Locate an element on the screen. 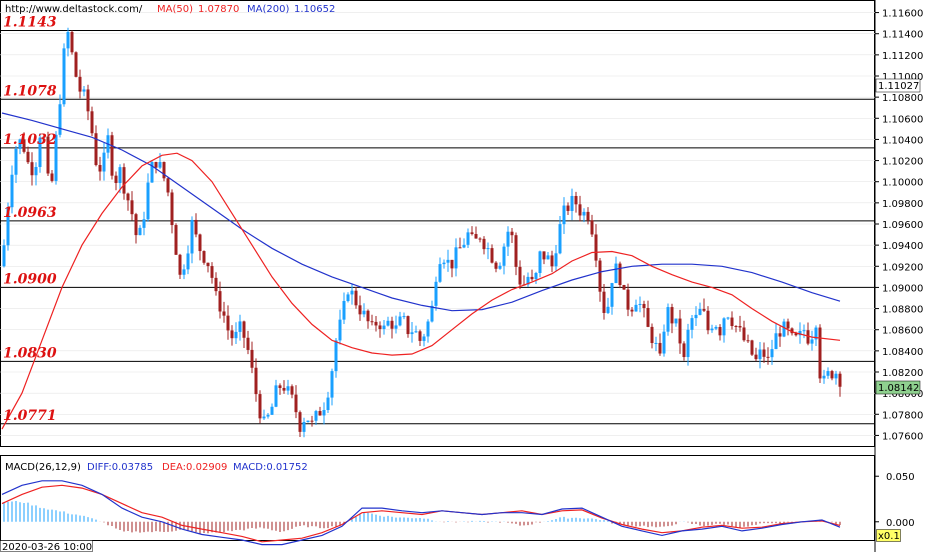  macd-dea-value: DEA:0.02909 is located at coordinates (194, 467).